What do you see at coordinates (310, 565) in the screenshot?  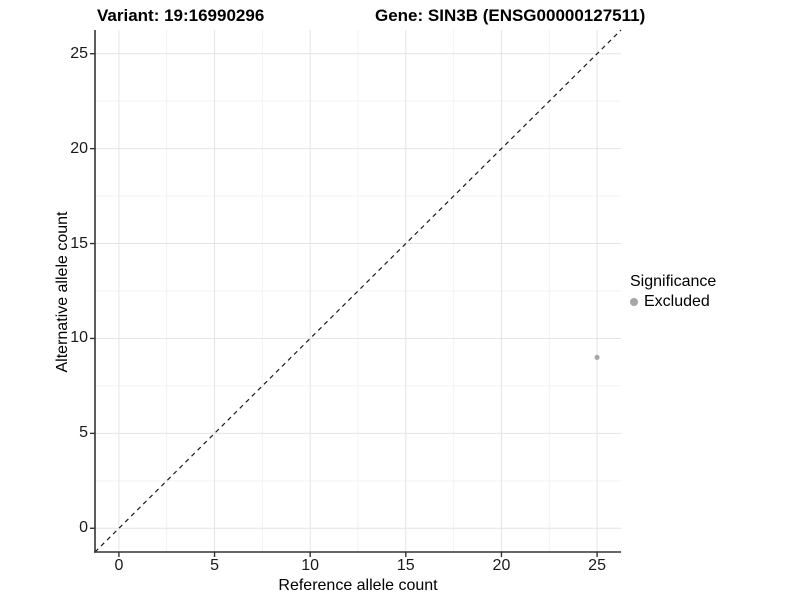 I see `x-tick-label: 10` at bounding box center [310, 565].